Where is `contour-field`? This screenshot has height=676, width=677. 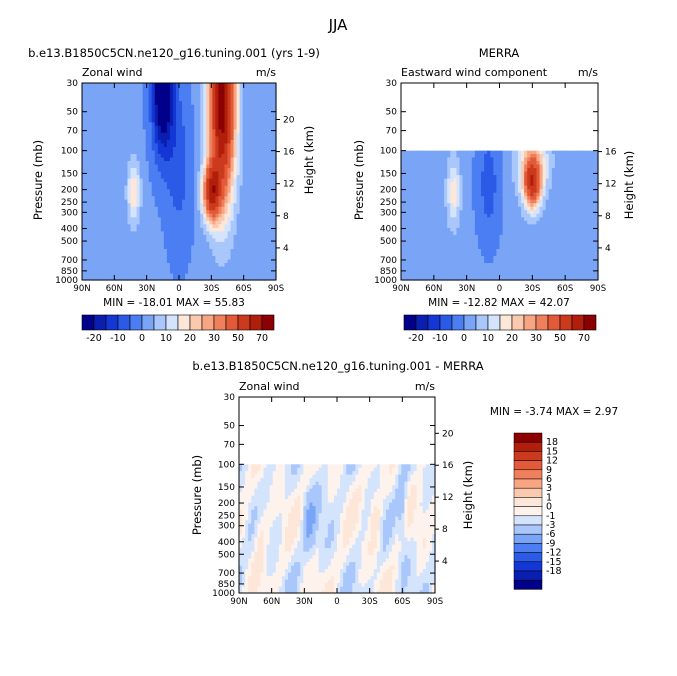 contour-field is located at coordinates (500, 215).